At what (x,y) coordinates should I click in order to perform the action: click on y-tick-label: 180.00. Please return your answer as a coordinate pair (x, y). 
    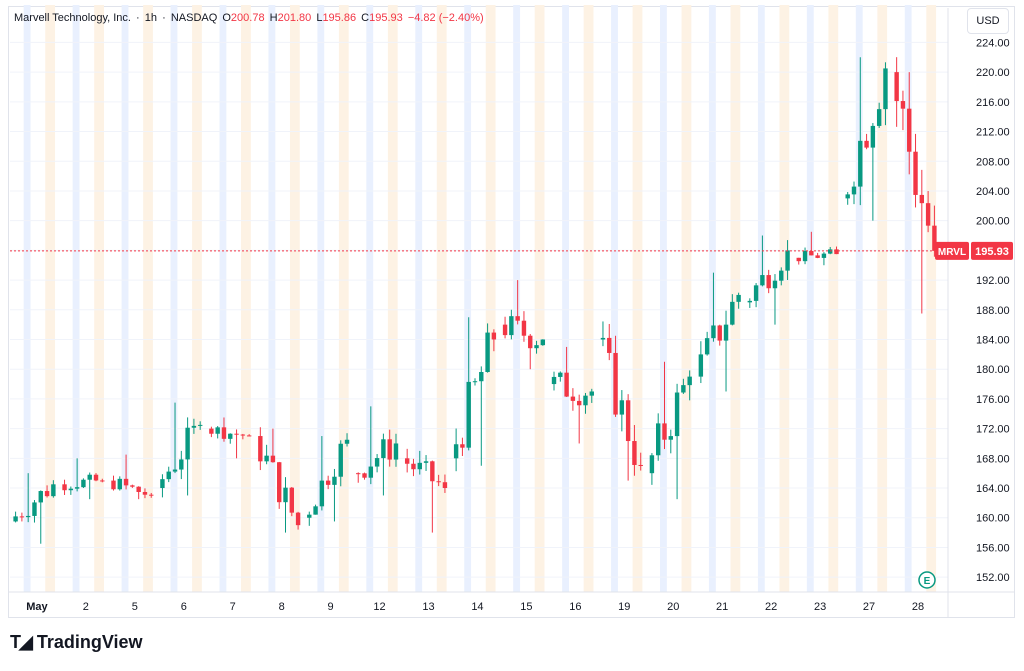
    Looking at the image, I should click on (993, 370).